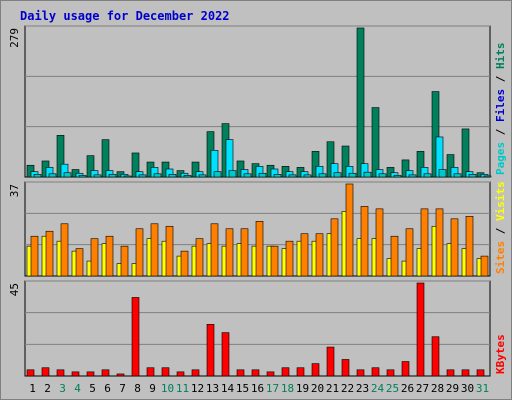  What do you see at coordinates (47, 388) in the screenshot?
I see `x-tick-label-2: 2` at bounding box center [47, 388].